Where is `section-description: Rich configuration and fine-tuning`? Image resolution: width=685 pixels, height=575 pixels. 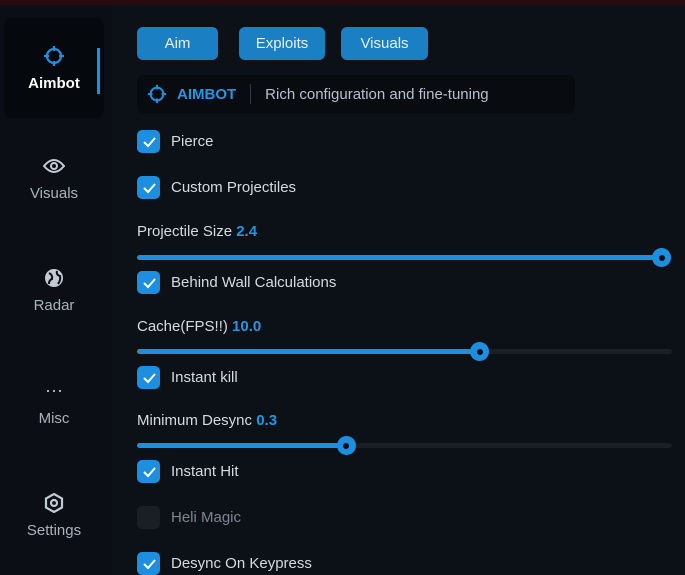
section-description: Rich configuration and fine-tuning is located at coordinates (377, 94).